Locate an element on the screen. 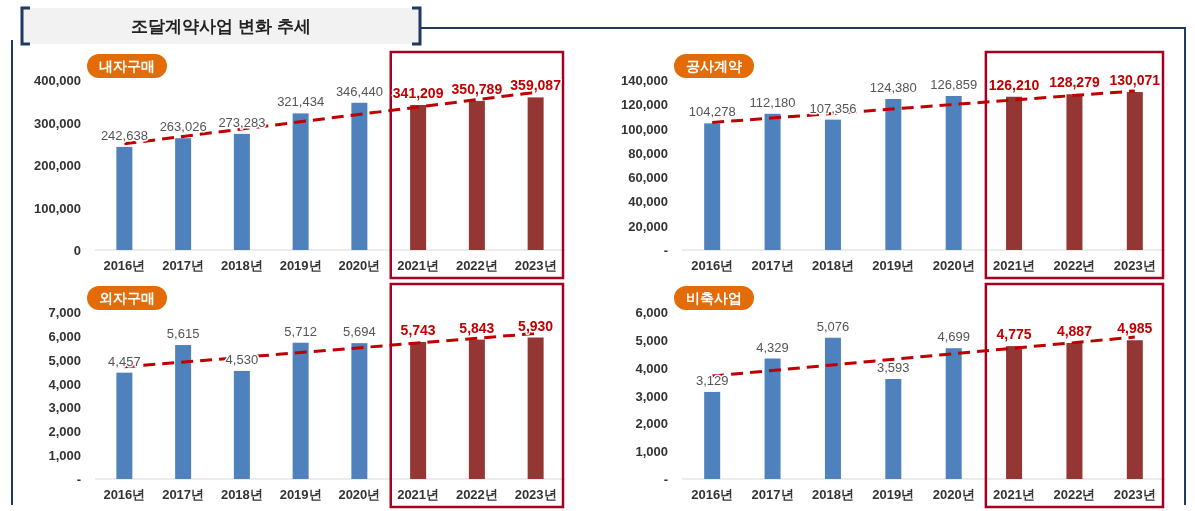 The image size is (1195, 511). data-label: 4,457 is located at coordinates (124, 361).